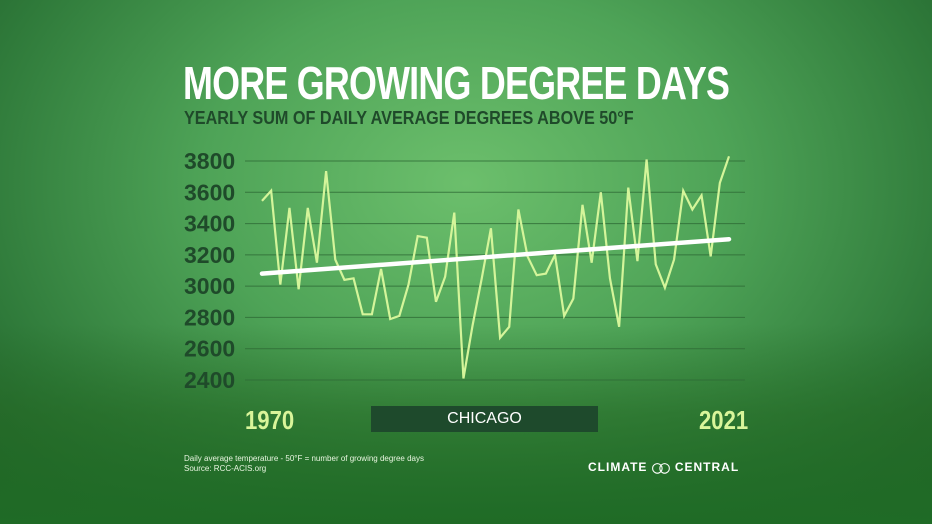  I want to click on y-tick-label: 3400, so click(209, 224).